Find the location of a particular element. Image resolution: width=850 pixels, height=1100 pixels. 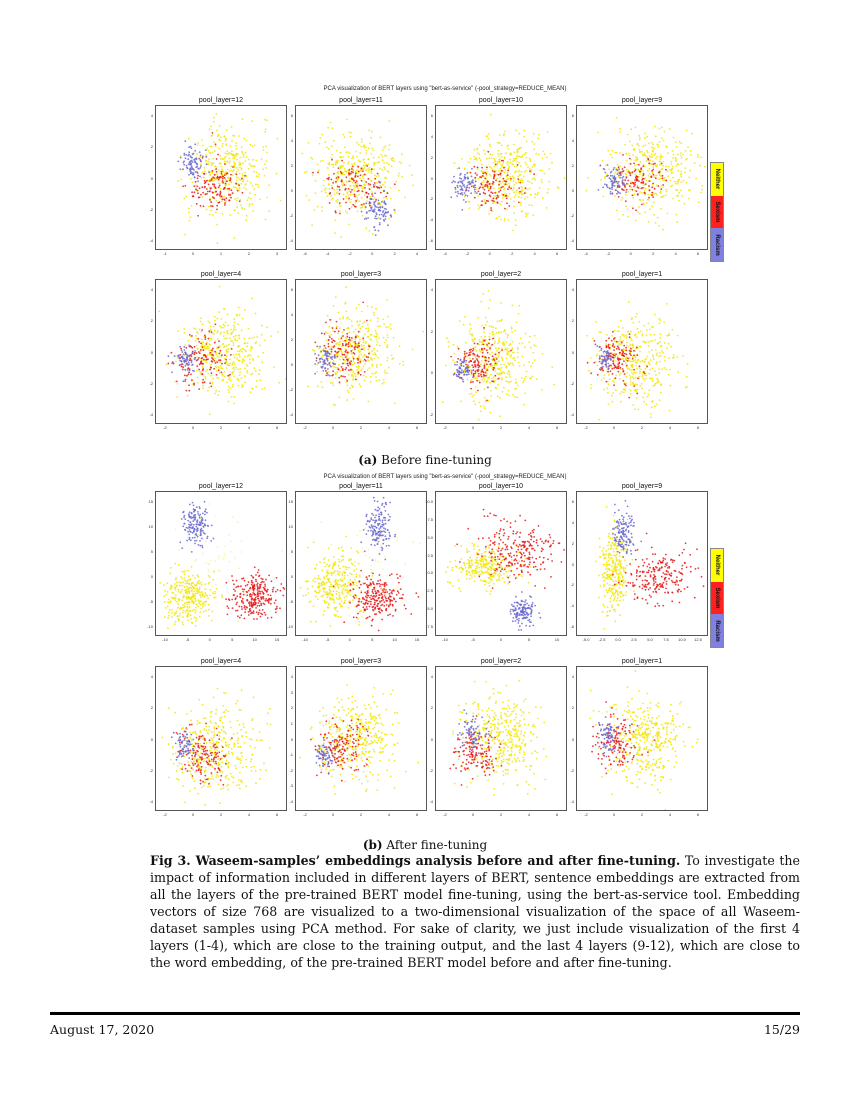

x-tick-label: 2.5 is located at coordinates (634, 639).